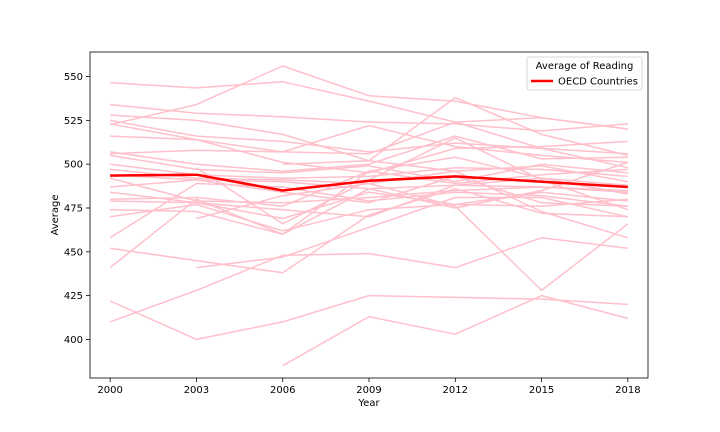  Describe the element at coordinates (73, 165) in the screenshot. I see `y-tick-label: 500` at that location.